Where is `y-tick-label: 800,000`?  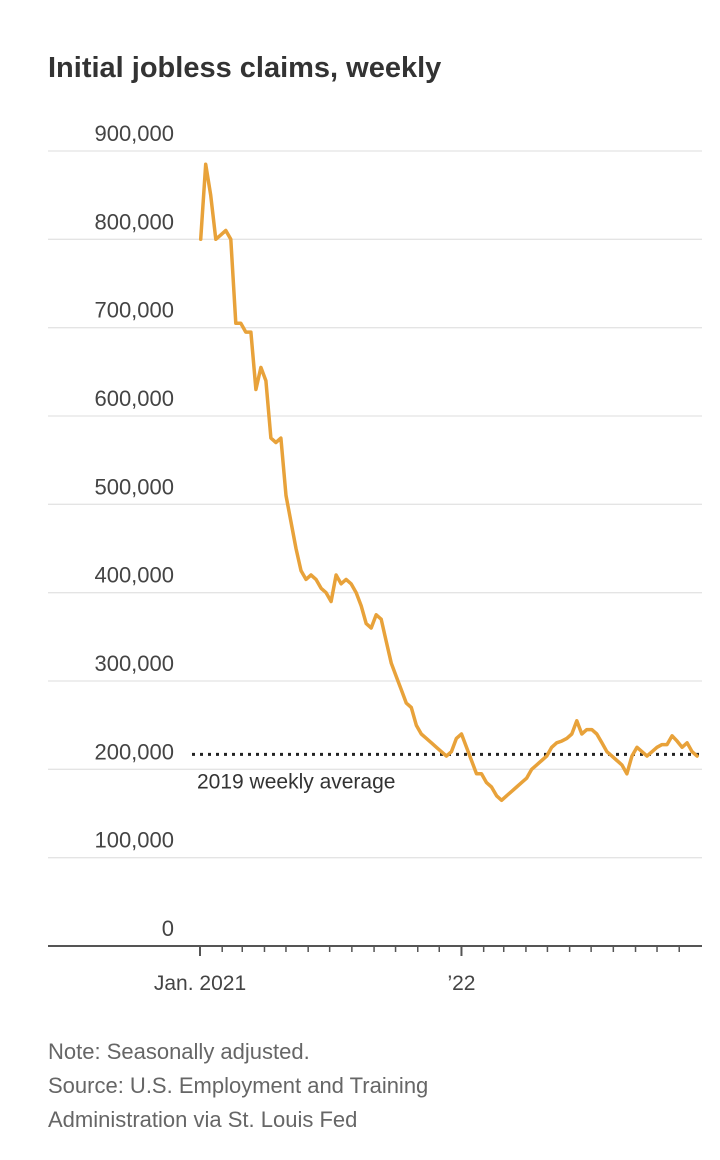 y-tick-label: 800,000 is located at coordinates (134, 221).